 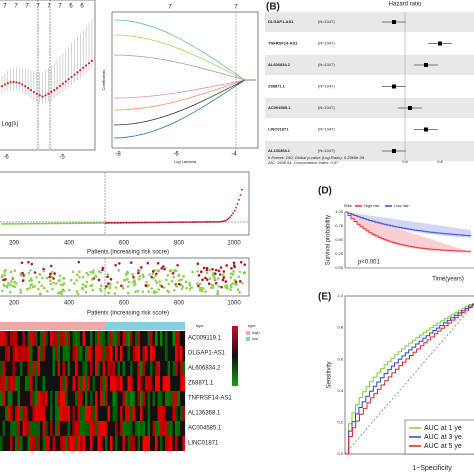 I want to click on roc-curve, so click(x=409, y=379).